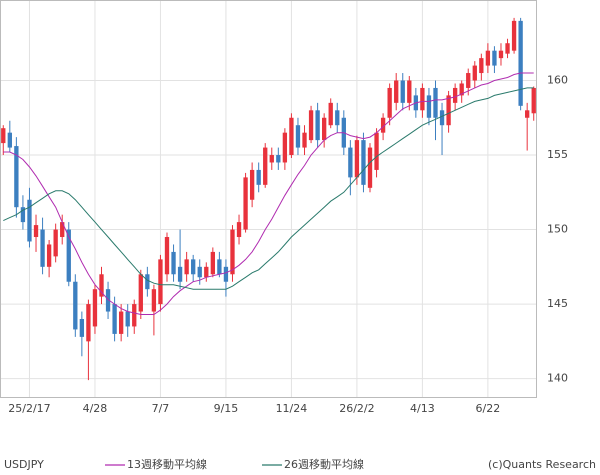  I want to click on x-tick-label: 11/24, so click(292, 408).